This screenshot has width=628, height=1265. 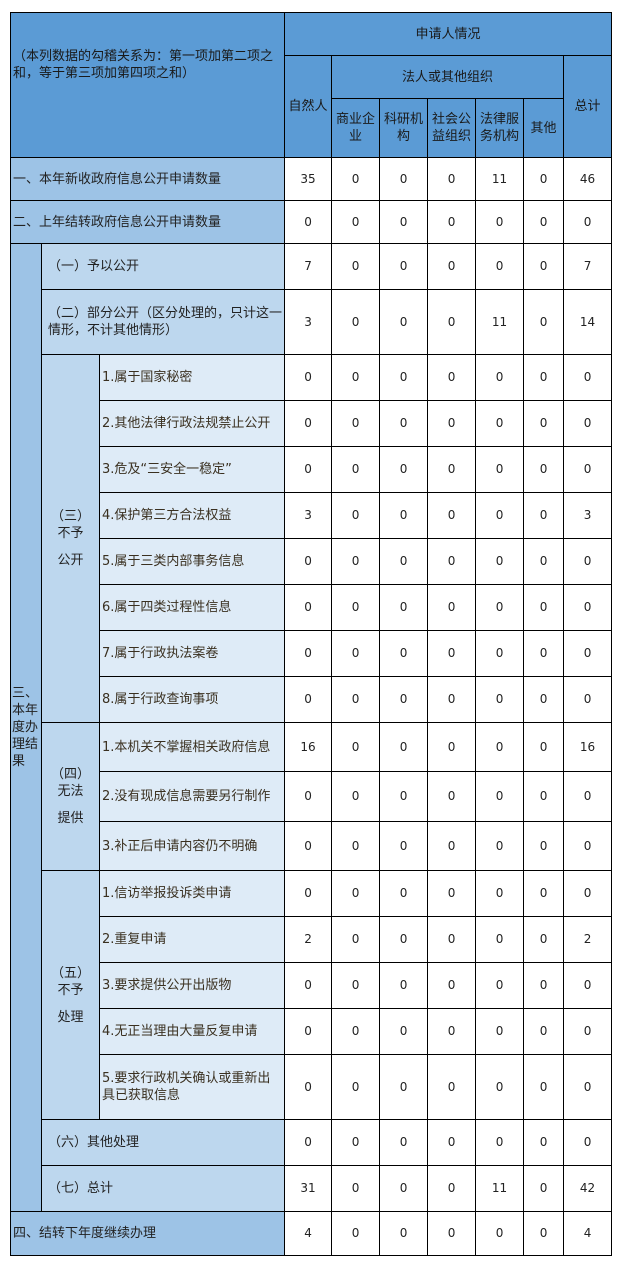 I want to click on row-label: 2.没有现成信息需要另行制作, so click(x=192, y=796).